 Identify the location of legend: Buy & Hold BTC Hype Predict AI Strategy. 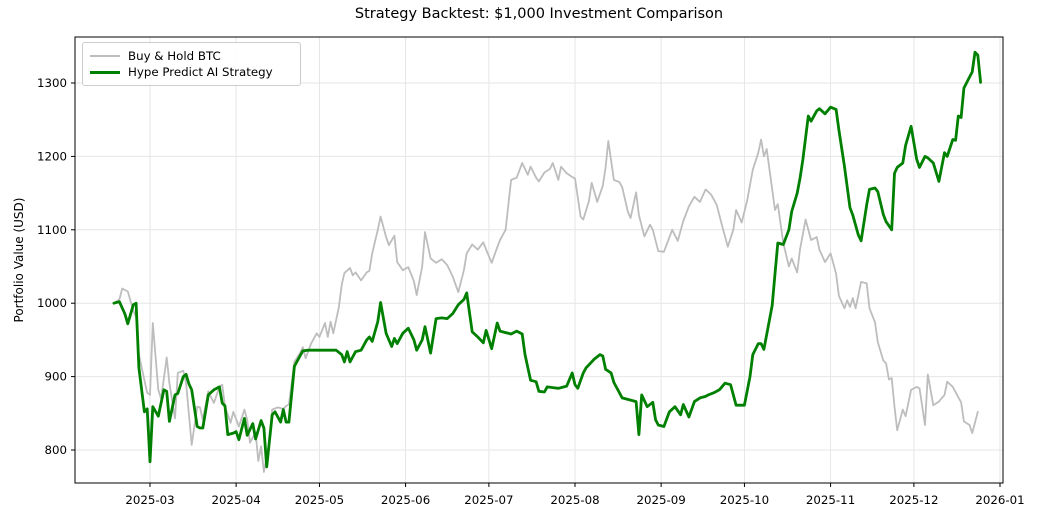
(191, 64).